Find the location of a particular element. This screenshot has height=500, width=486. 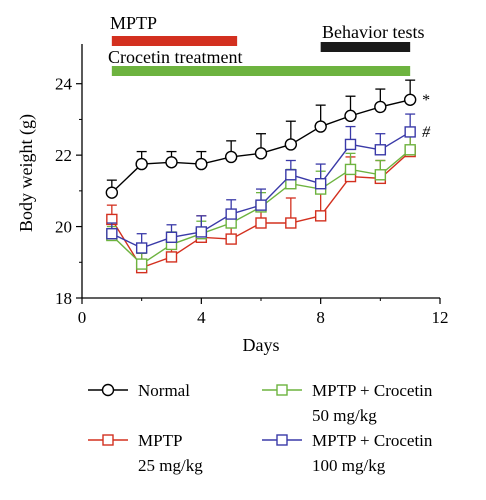

legend-sublabel: 25 mg/kg is located at coordinates (170, 465).